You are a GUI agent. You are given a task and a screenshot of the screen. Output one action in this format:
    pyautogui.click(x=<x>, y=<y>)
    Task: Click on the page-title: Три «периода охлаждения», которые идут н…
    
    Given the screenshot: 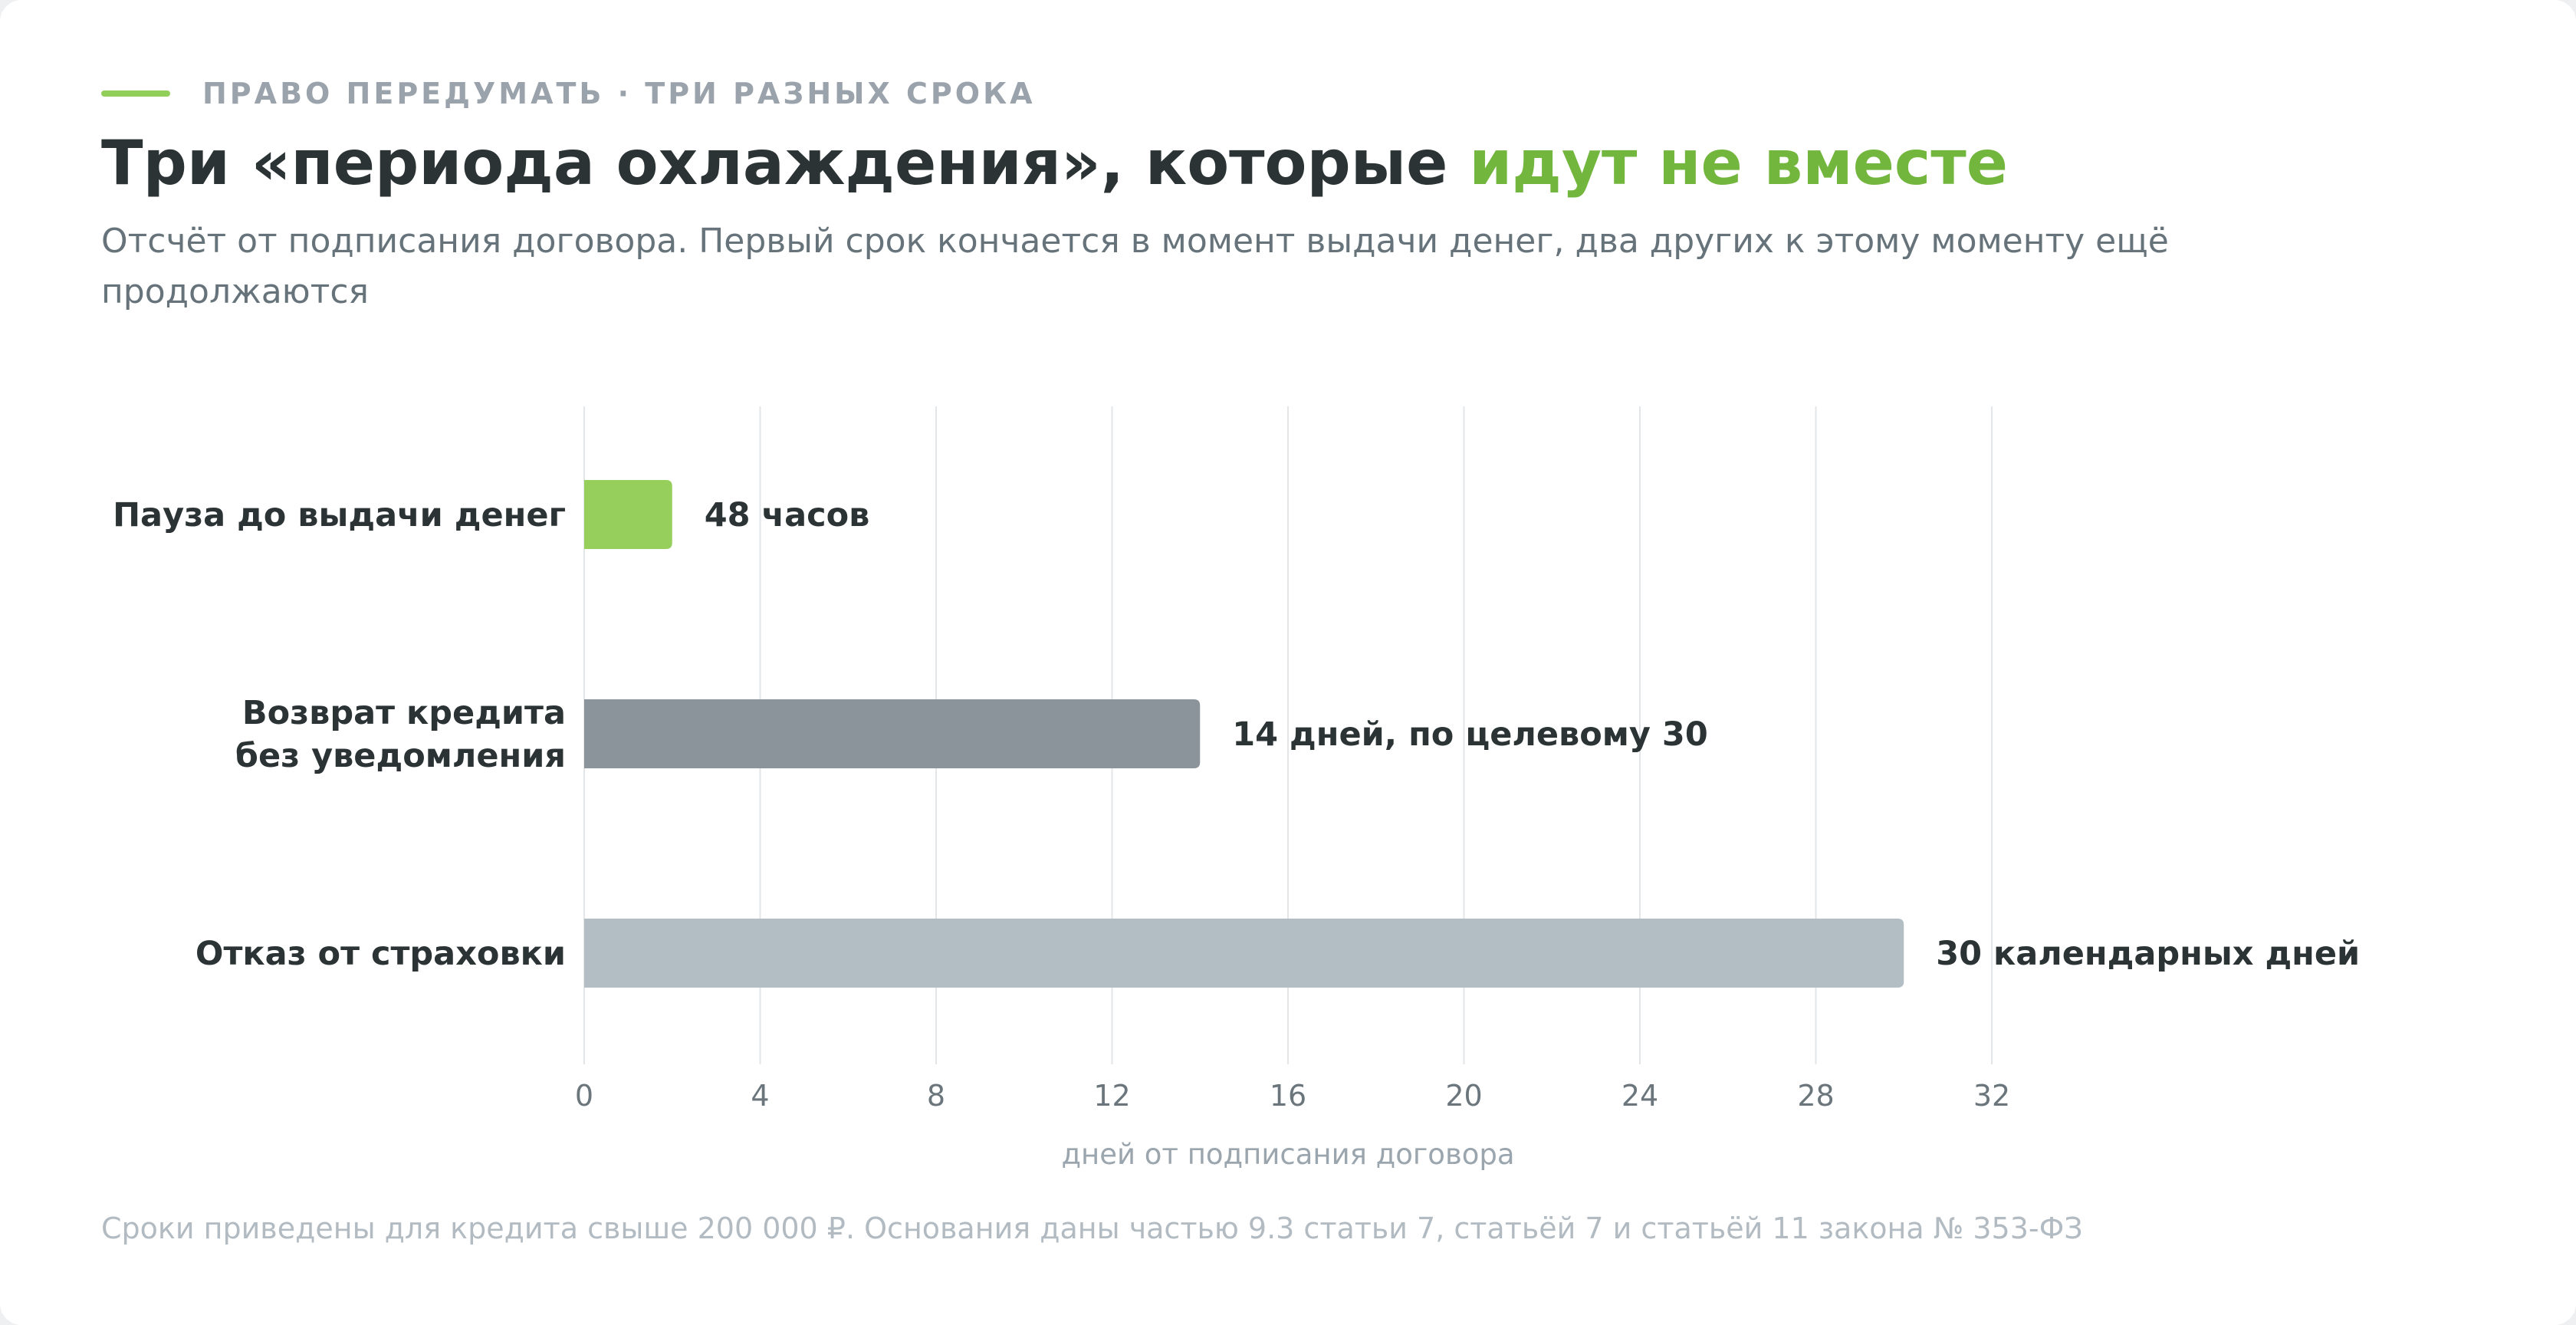 What is the action you would take?
    pyautogui.click(x=1055, y=163)
    